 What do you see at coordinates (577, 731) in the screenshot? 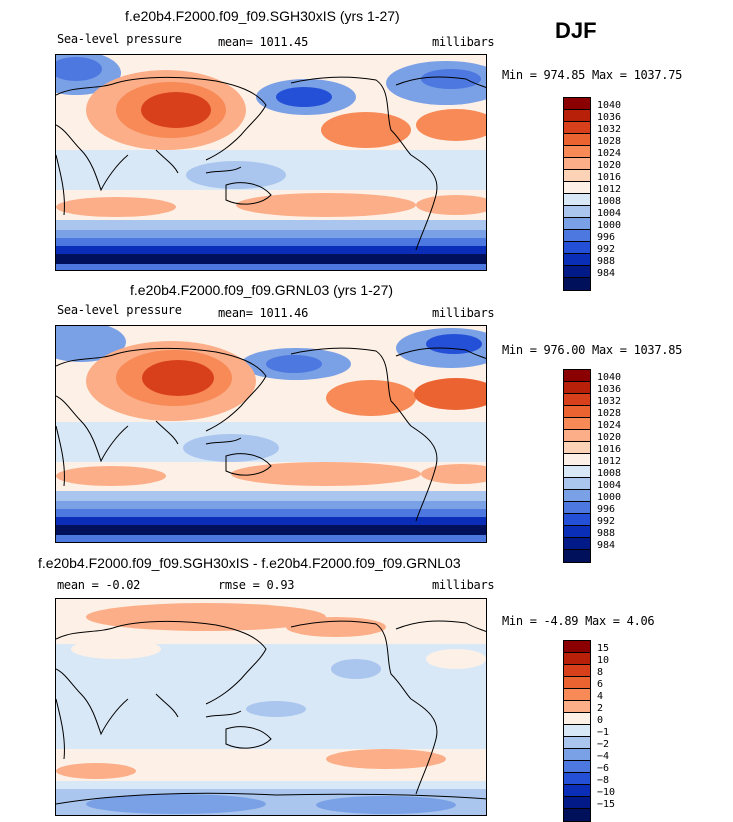
I see `panel-3-colorbar` at bounding box center [577, 731].